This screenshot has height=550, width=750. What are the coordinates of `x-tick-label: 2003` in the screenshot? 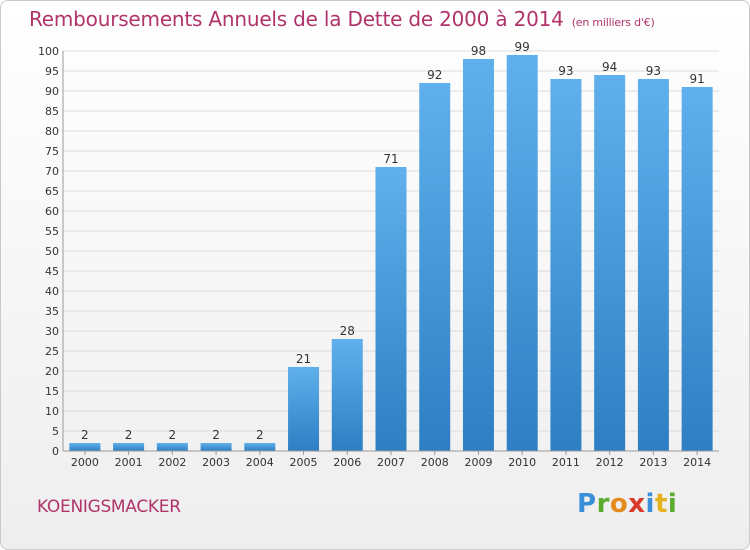 It's located at (216, 462).